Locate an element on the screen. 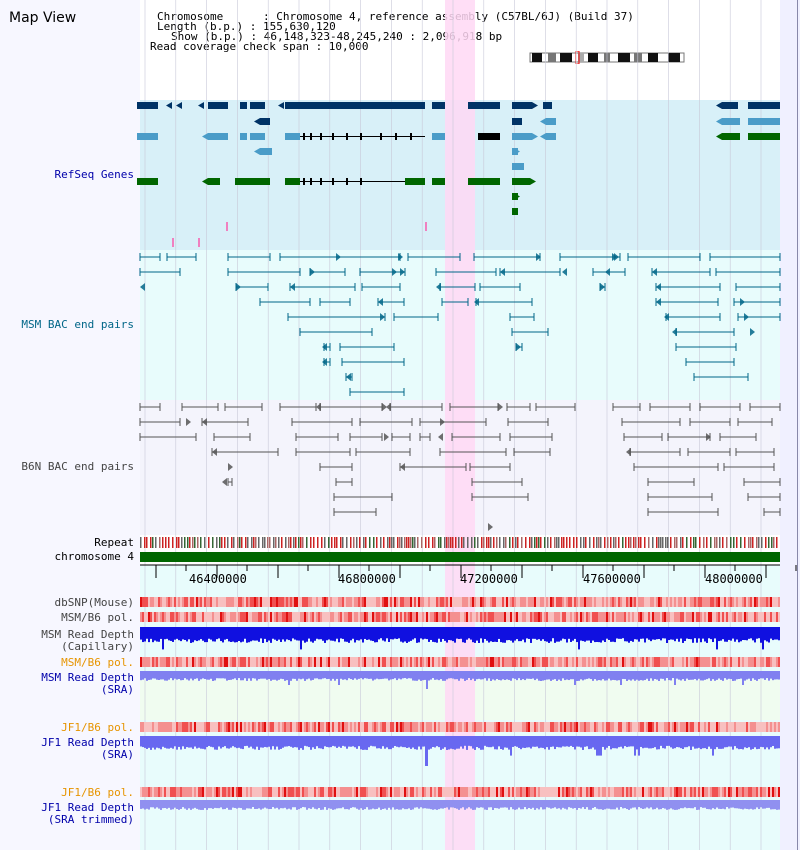  track-label-refseq: RefSeq Genes is located at coordinates (94, 174).